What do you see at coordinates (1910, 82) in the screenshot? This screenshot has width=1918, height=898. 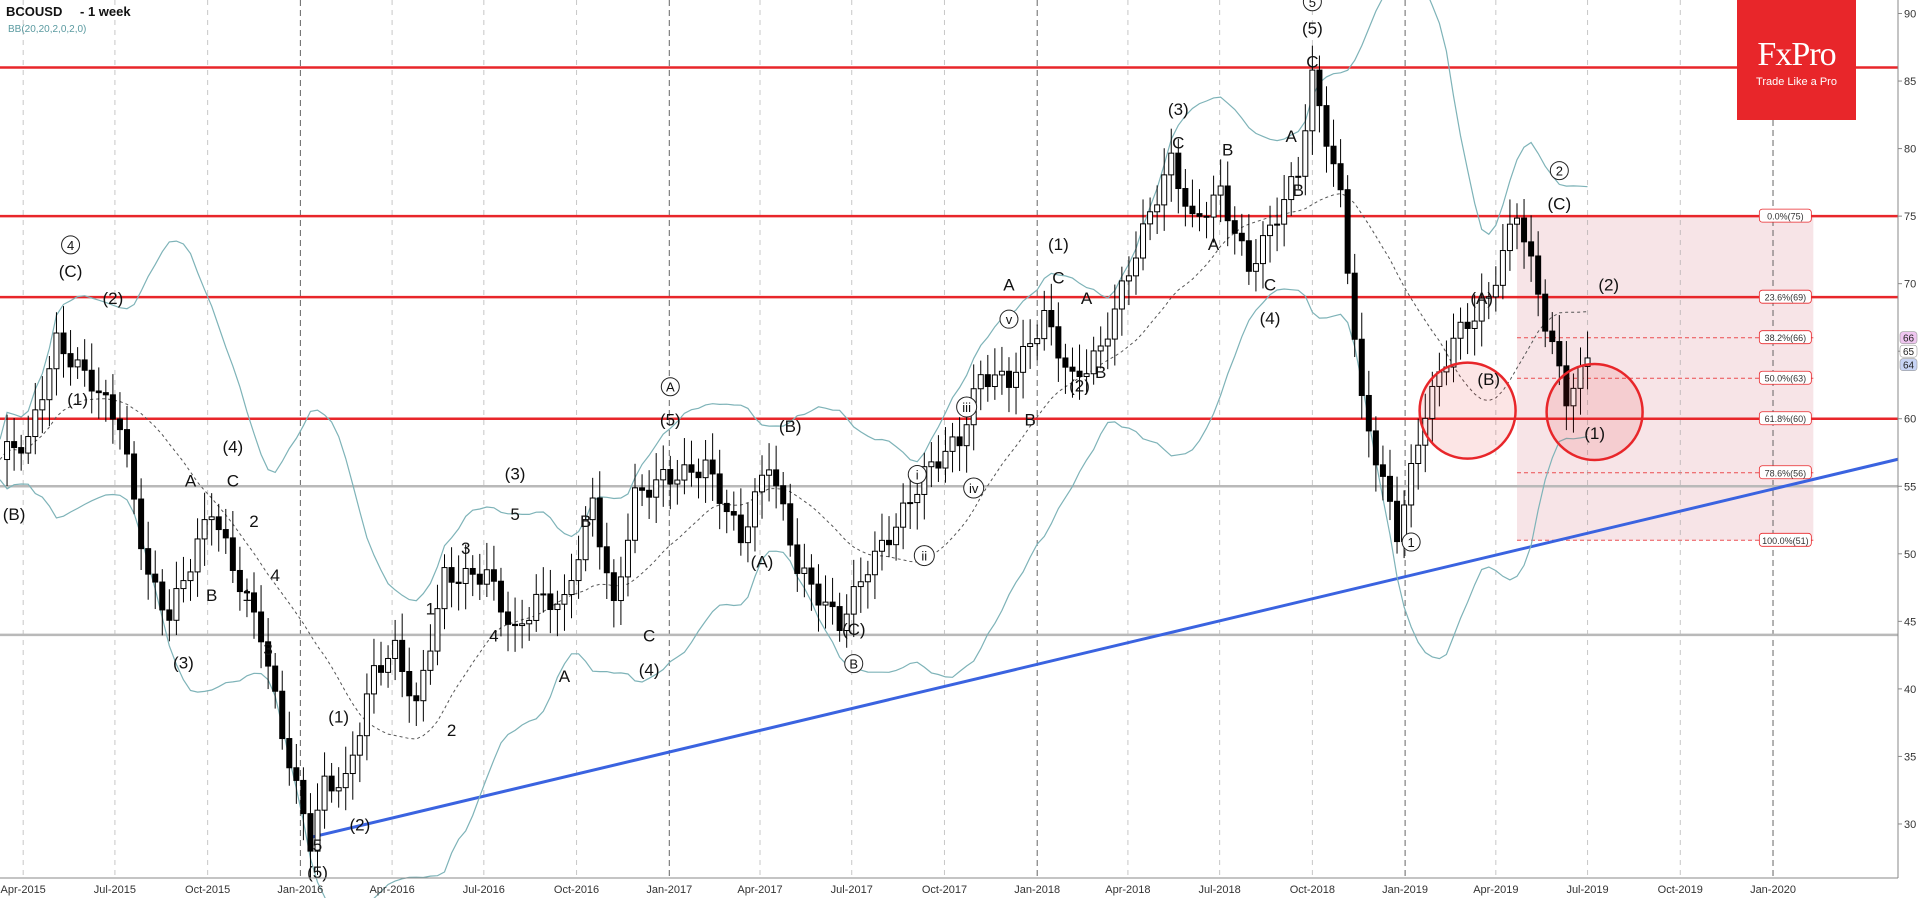 I see `price-tick-label: 85` at bounding box center [1910, 82].